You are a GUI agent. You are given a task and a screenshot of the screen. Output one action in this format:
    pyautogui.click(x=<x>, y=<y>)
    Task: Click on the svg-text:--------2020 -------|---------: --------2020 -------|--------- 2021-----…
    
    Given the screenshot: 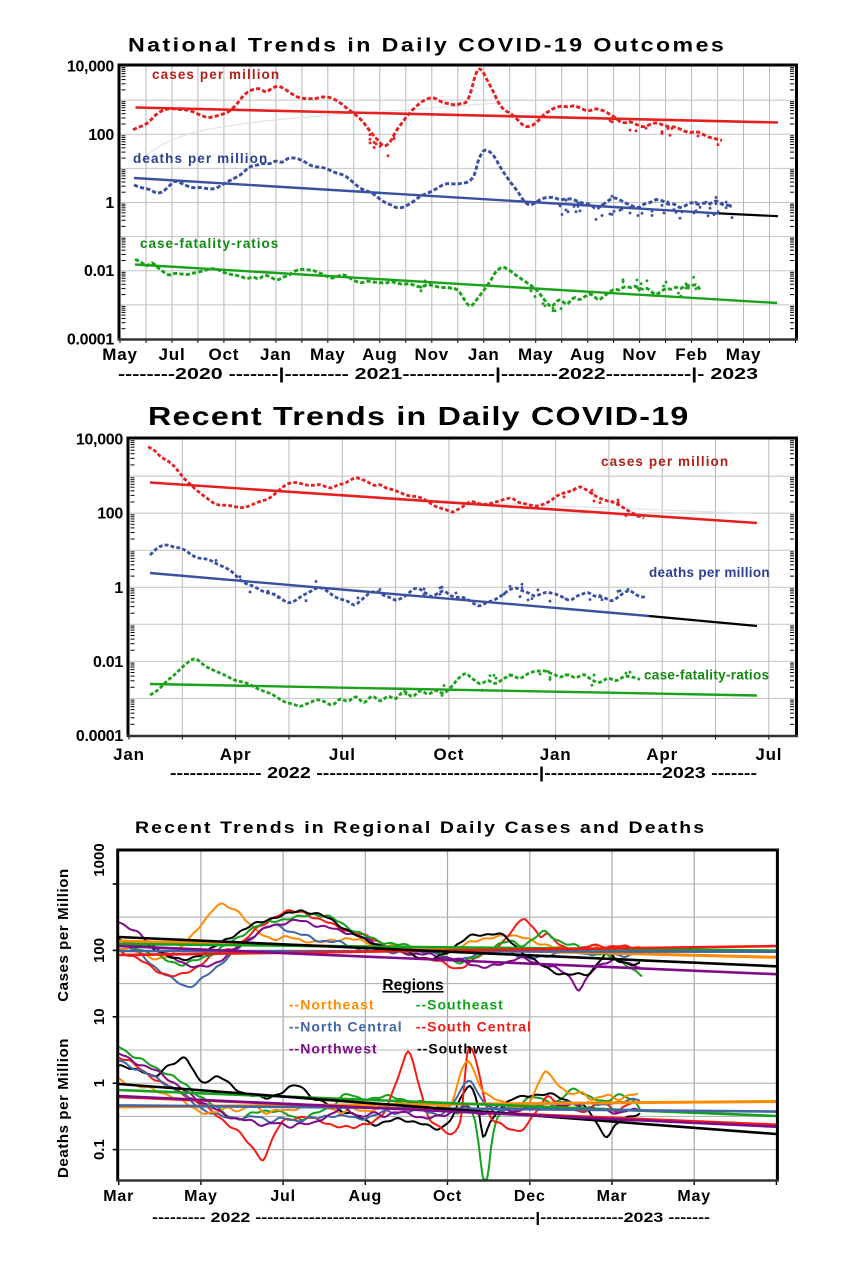 What is the action you would take?
    pyautogui.click(x=438, y=374)
    